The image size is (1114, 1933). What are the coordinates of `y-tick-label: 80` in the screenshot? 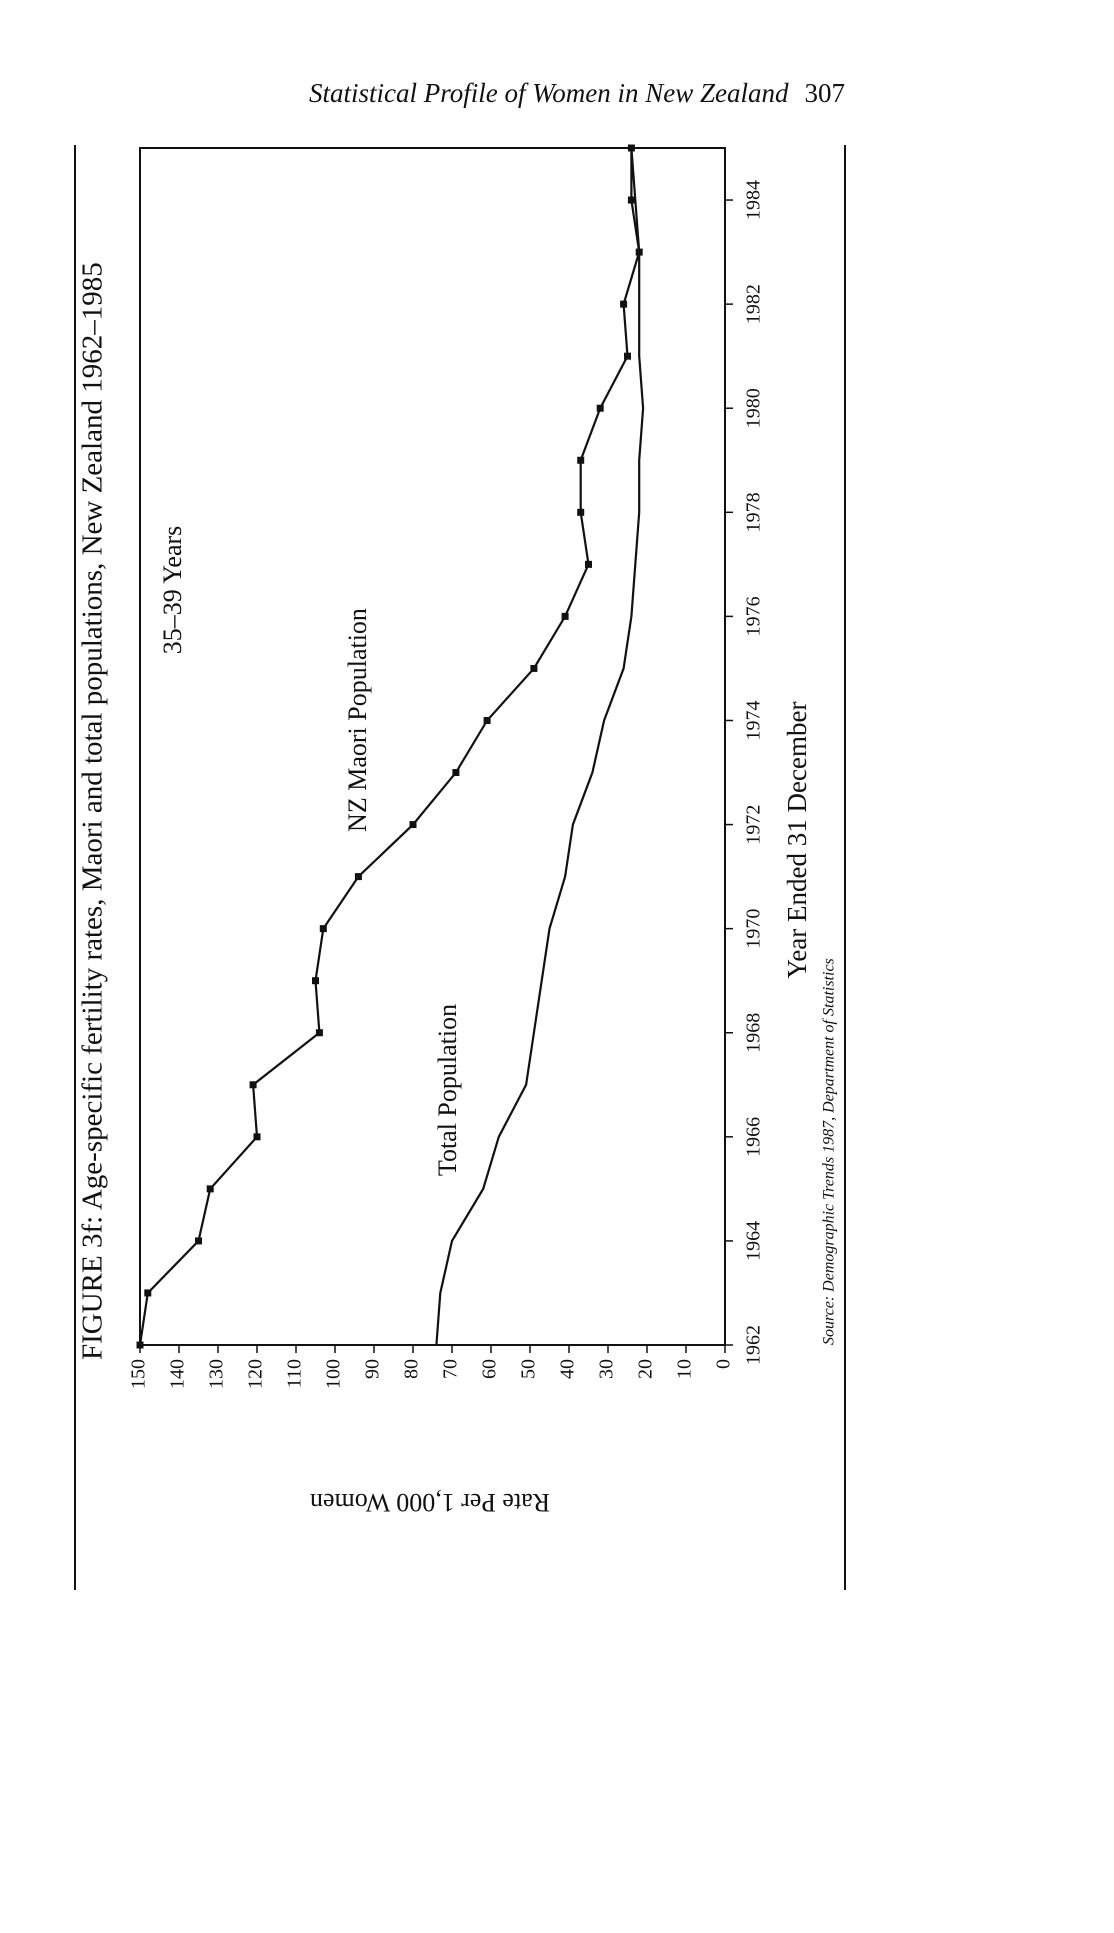 It's located at (412, 1369).